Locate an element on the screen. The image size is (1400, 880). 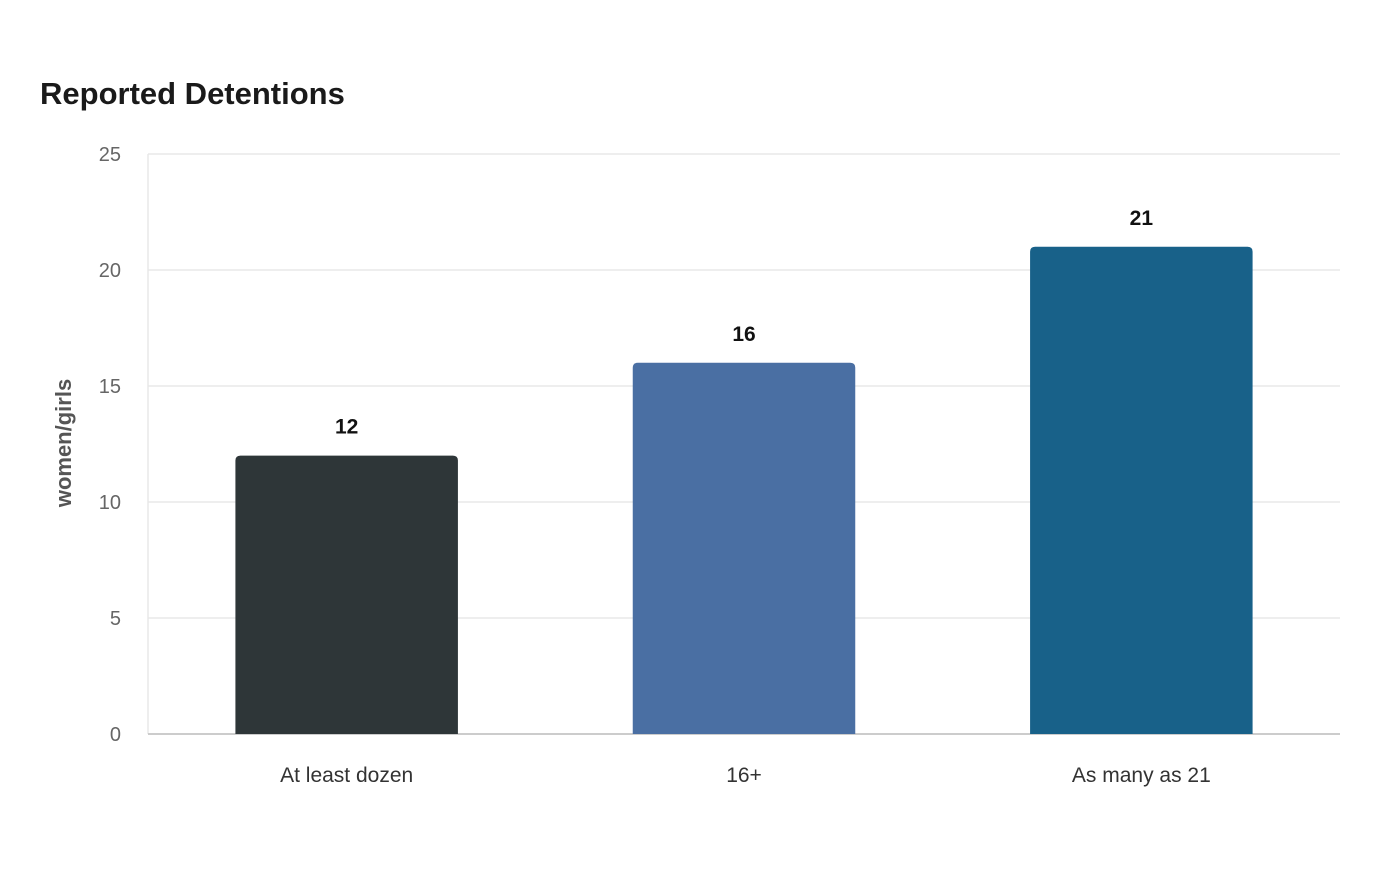
x-tick-label: As many as 21 is located at coordinates (1141, 775).